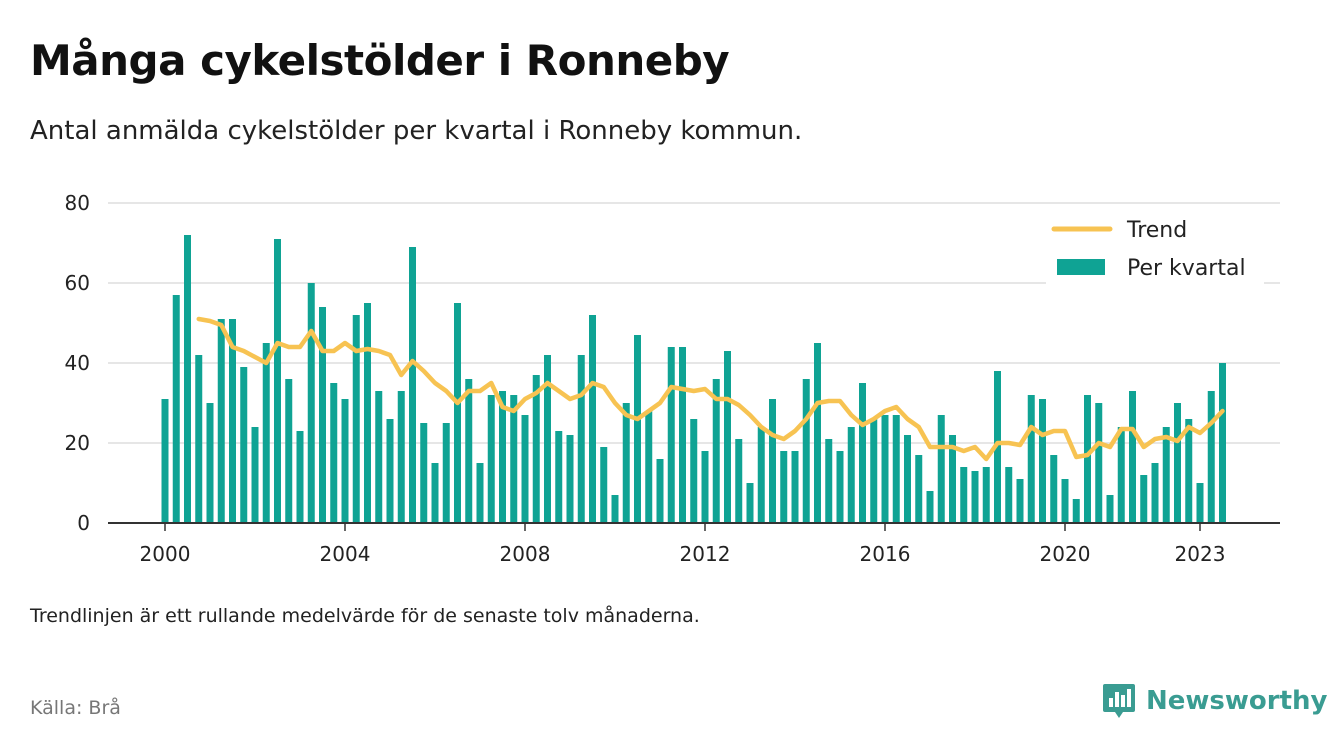  I want to click on legend-bar-label: Per kvartal, so click(1186, 268).